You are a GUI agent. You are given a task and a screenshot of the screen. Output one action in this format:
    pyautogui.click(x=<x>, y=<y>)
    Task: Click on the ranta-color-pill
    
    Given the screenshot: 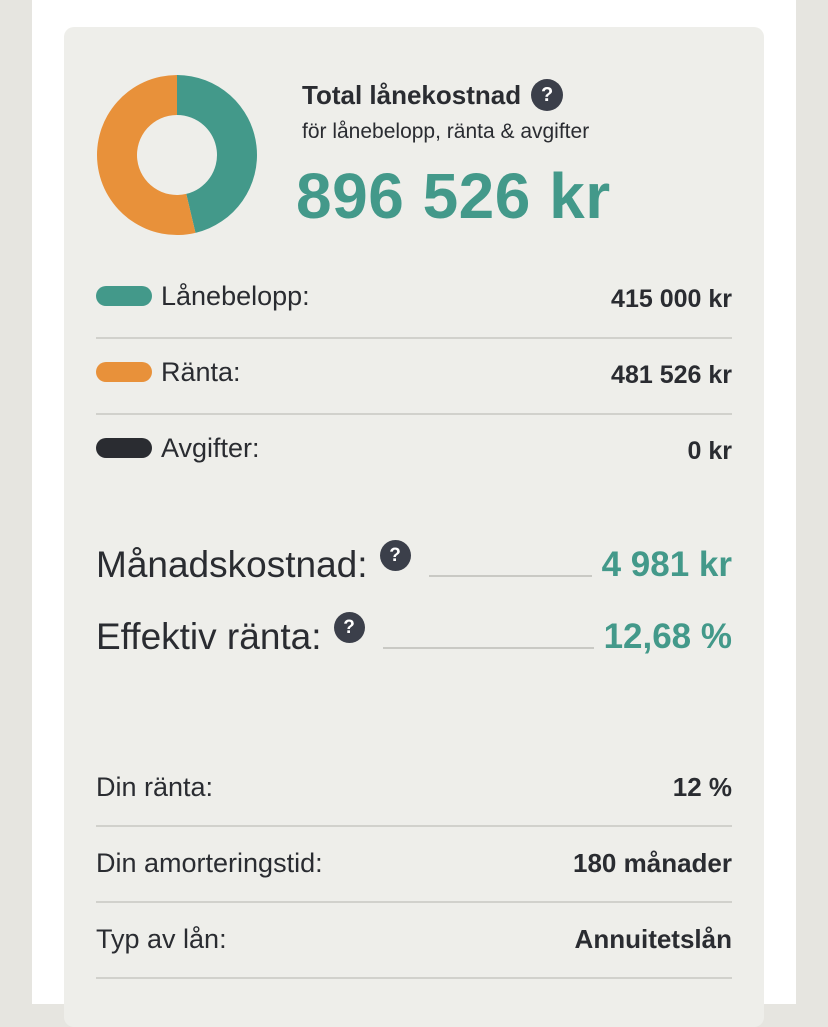 What is the action you would take?
    pyautogui.click(x=124, y=372)
    